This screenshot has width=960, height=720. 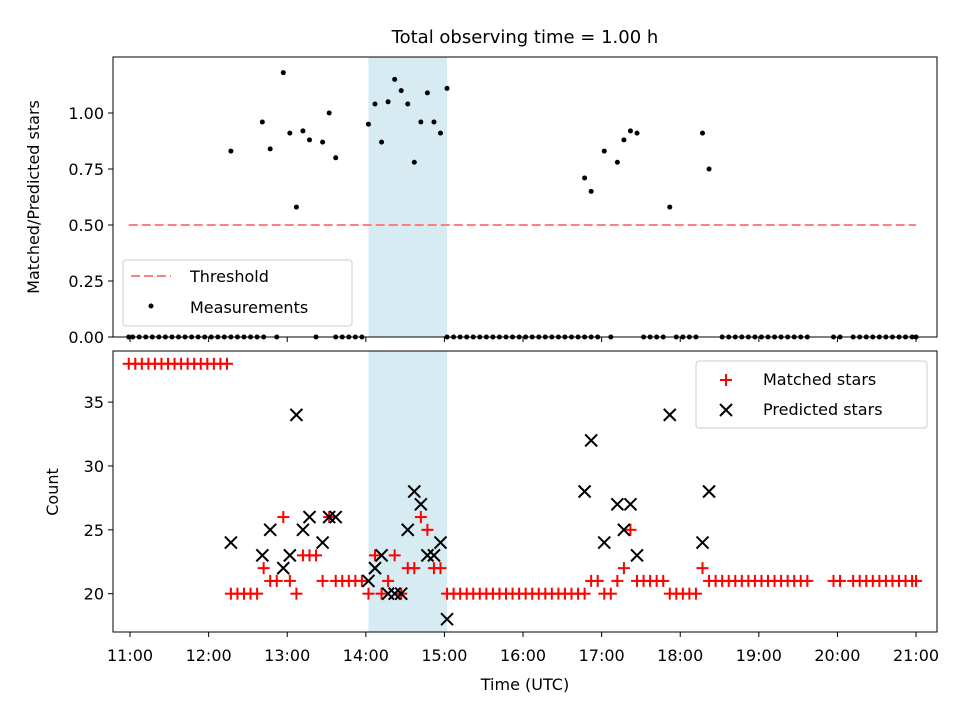 I want to click on bottom-y-tick-label: 35, so click(x=94, y=402).